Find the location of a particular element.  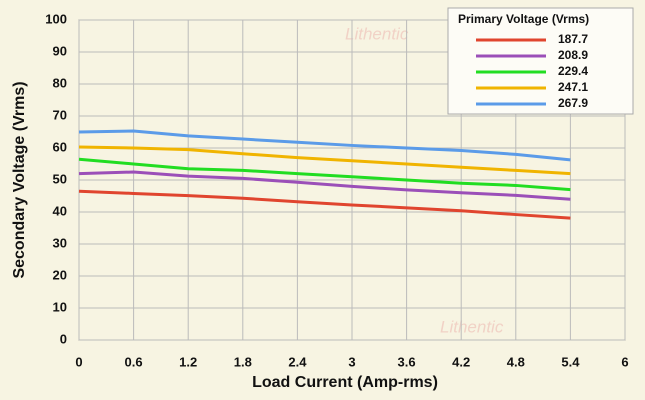

legend-label: 187.7 is located at coordinates (573, 39).